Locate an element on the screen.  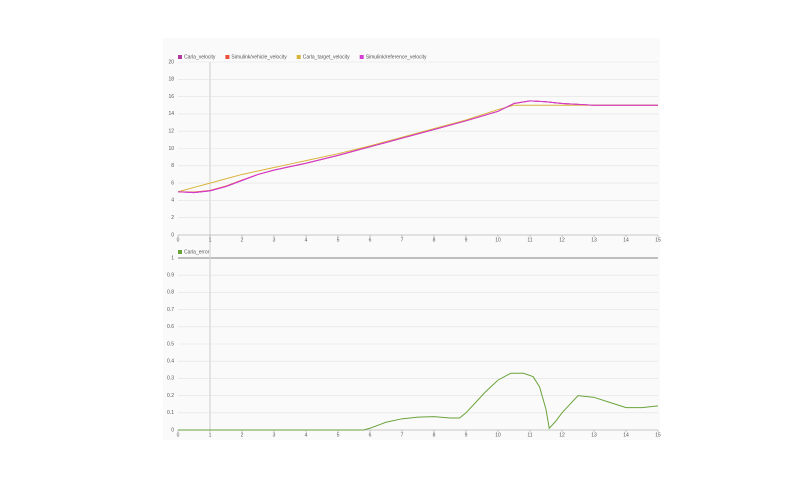
y-tick-label: 0.2 is located at coordinates (170, 396).